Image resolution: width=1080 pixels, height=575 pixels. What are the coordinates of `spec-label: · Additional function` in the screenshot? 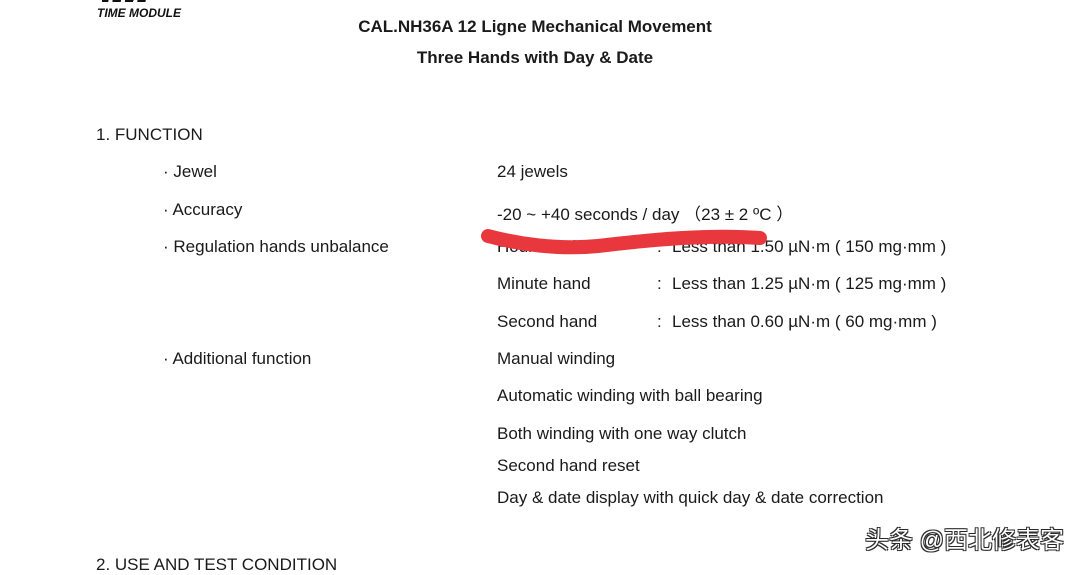 It's located at (237, 358).